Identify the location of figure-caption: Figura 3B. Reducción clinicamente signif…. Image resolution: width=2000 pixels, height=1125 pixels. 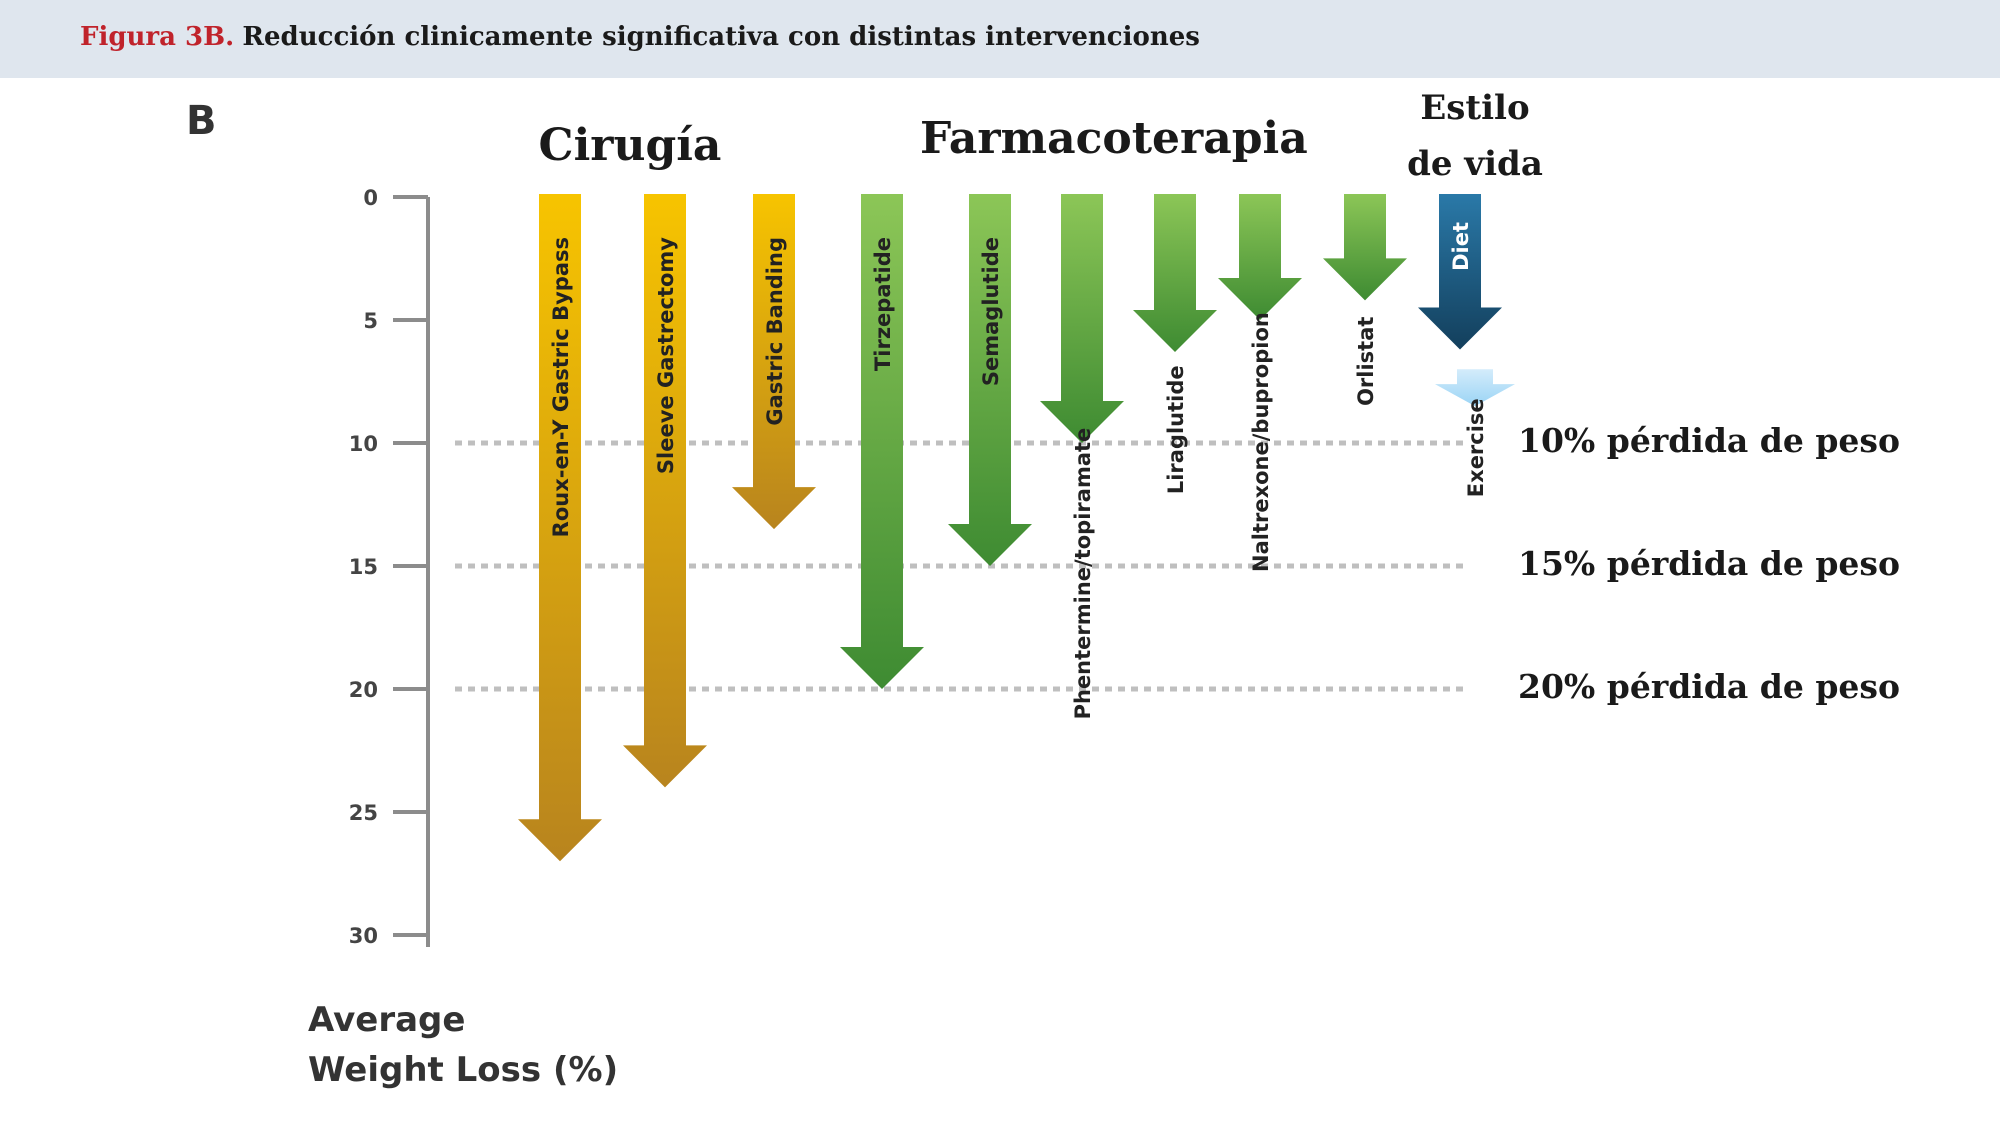
(640, 37).